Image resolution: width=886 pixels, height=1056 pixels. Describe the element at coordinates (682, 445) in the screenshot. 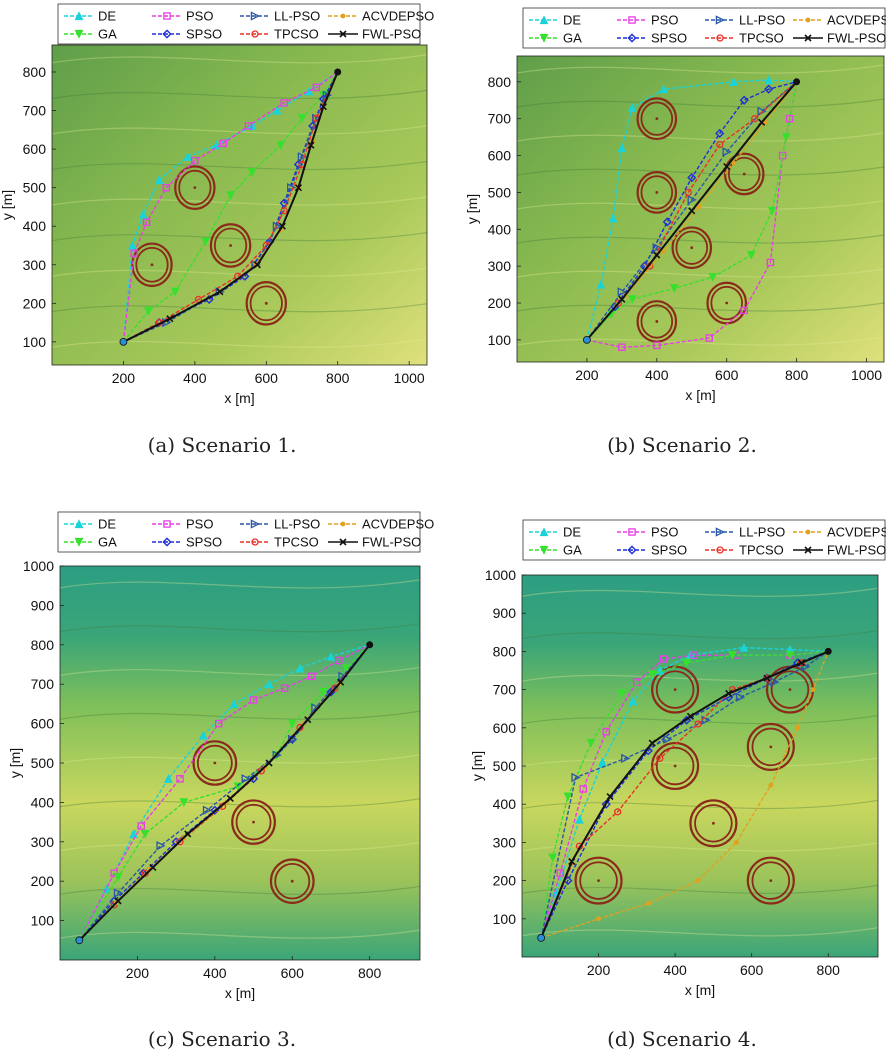

I see `caption: (b) Scenario 2.` at that location.